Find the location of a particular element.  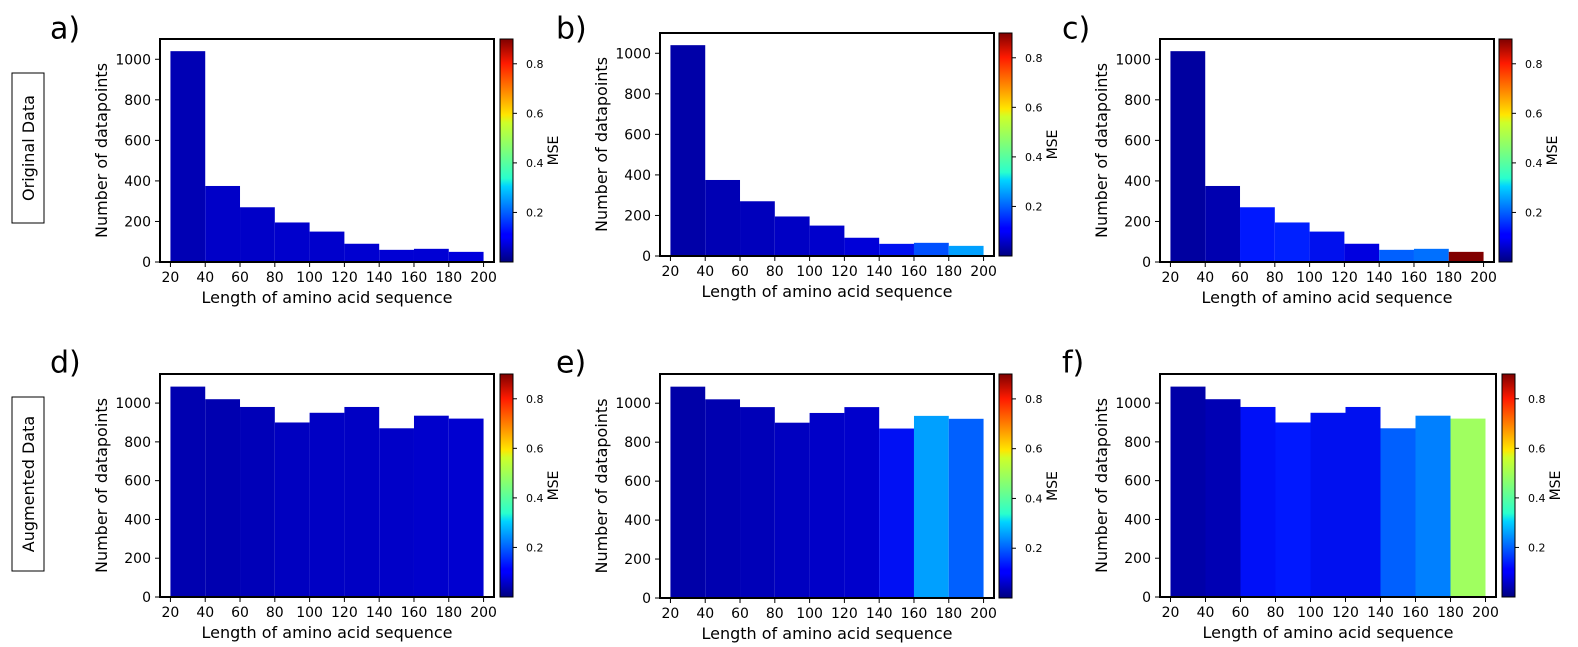

panel-letter: d) is located at coordinates (65, 363).